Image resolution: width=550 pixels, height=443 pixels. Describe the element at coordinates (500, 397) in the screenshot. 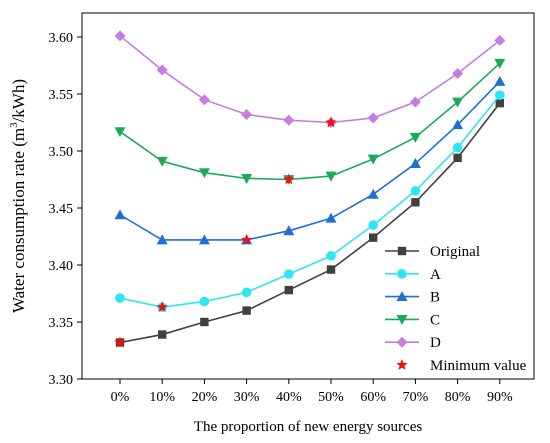

I see `x-tick-label: 90%` at that location.